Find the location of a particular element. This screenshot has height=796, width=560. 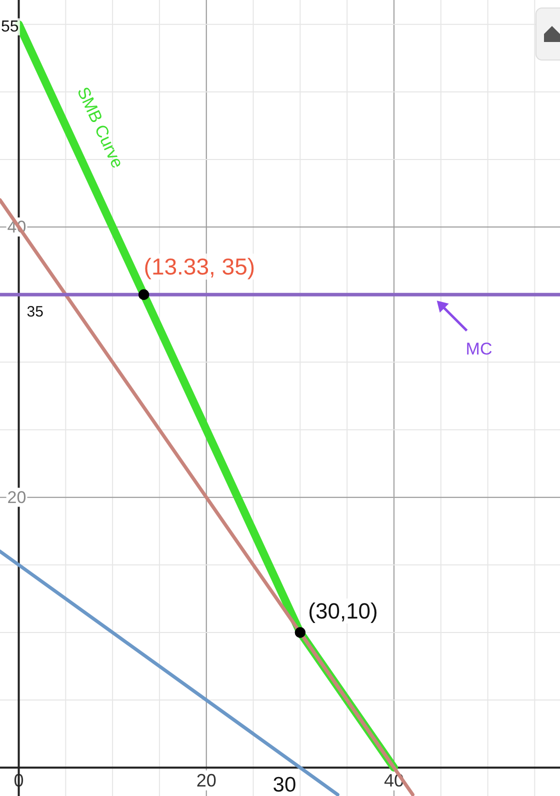

annotation: 55 is located at coordinates (10, 27).